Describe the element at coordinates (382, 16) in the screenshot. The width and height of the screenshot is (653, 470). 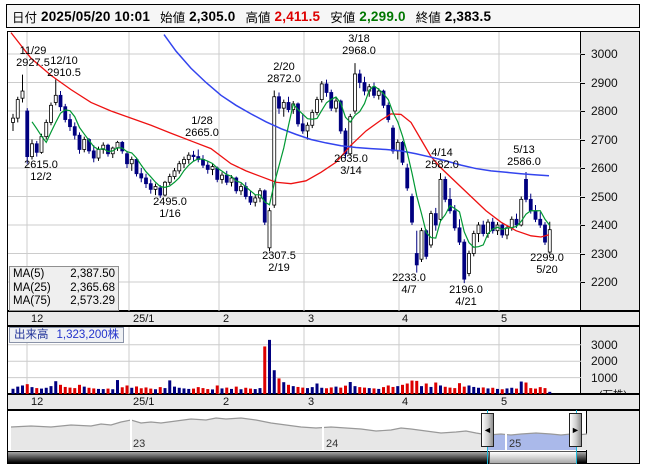
I see `low-value: 2,299.0` at that location.